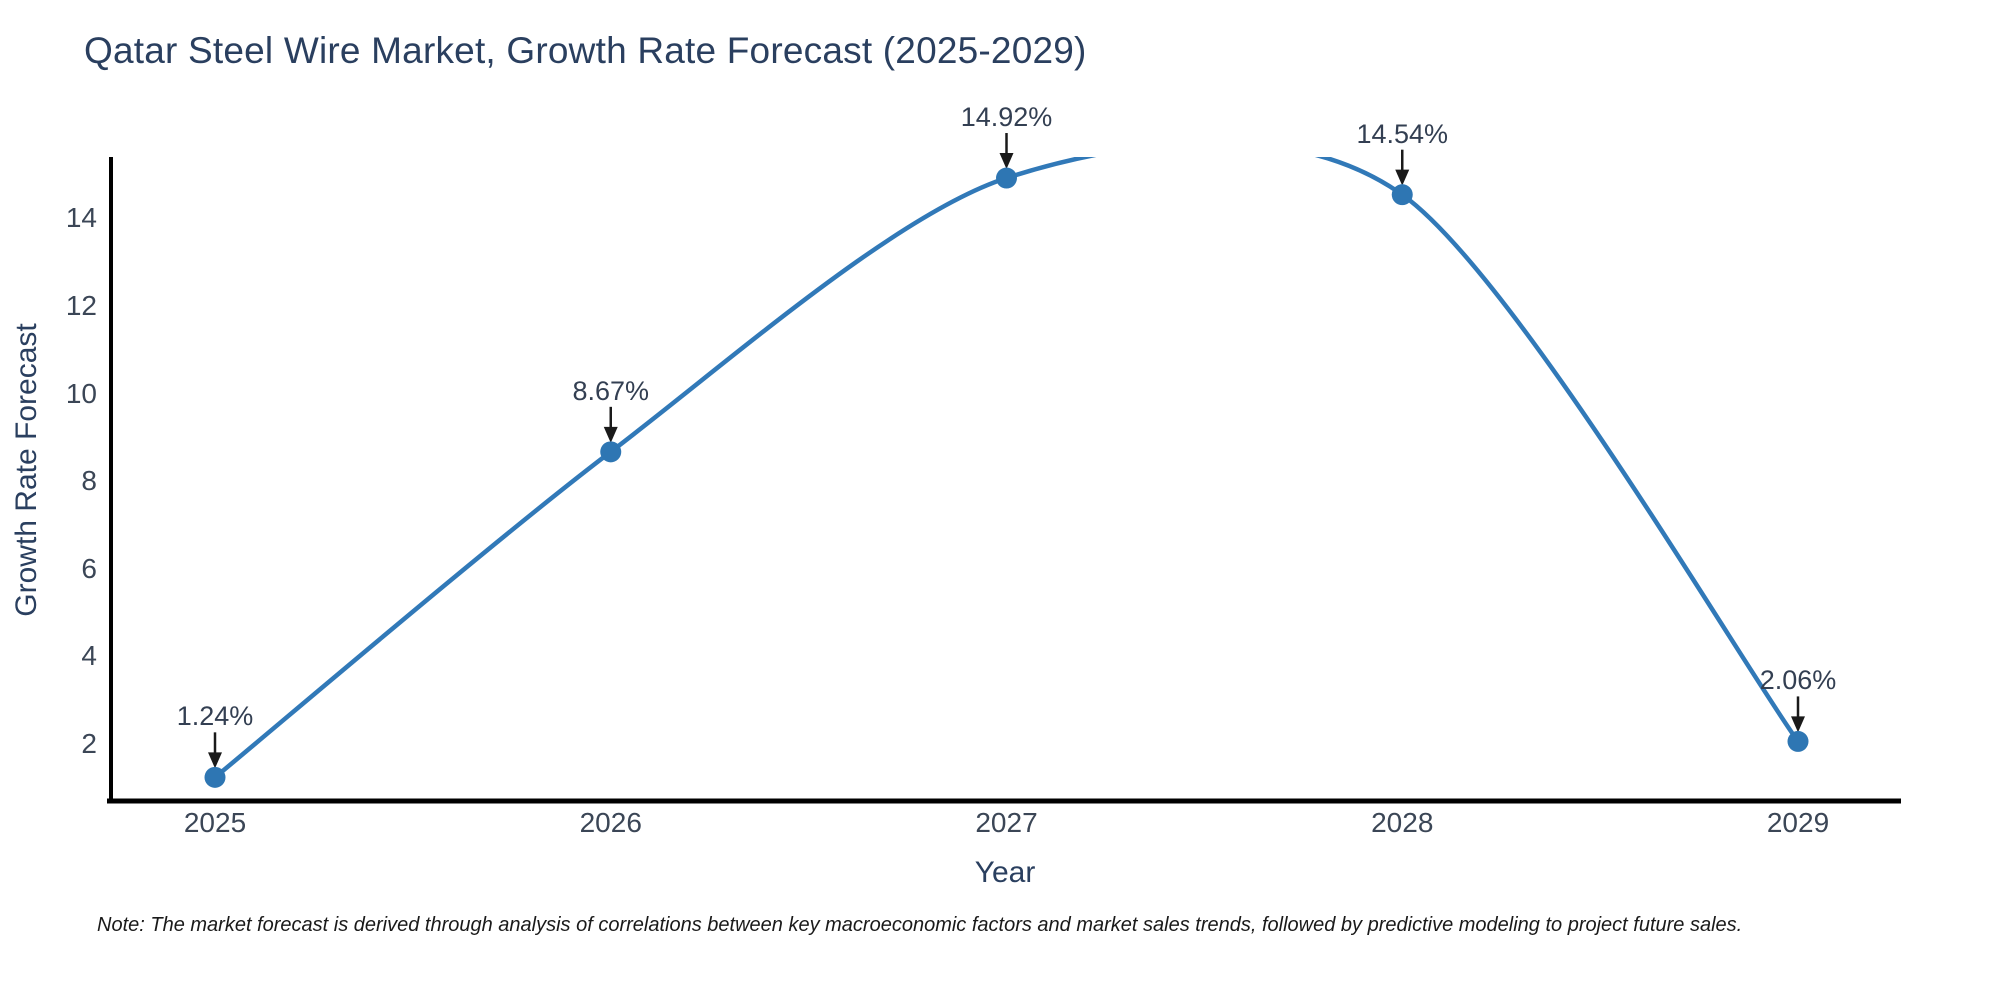 This screenshot has width=2000, height=1000. Describe the element at coordinates (1402, 133) in the screenshot. I see `point-value-label: 14.54%` at that location.